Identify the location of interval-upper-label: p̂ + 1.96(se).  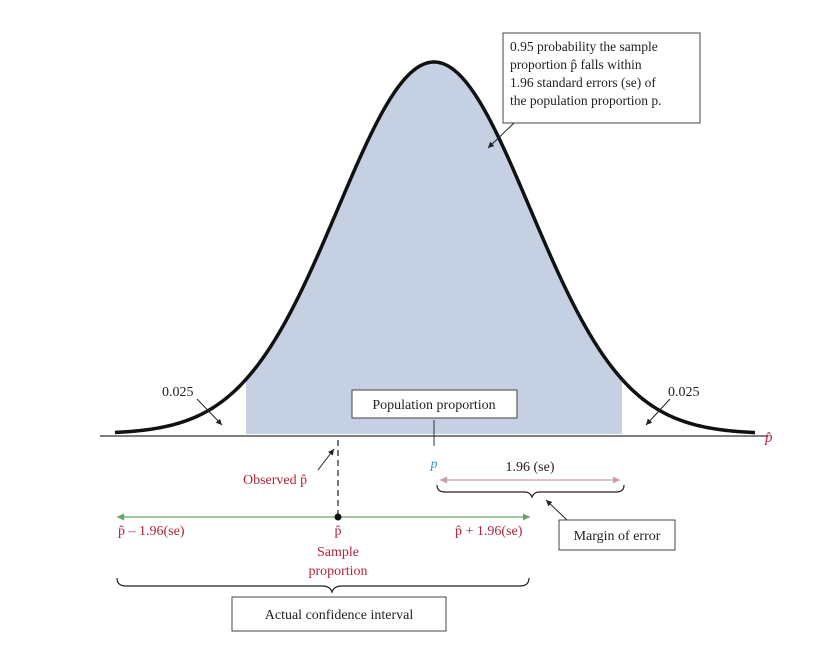
(489, 531).